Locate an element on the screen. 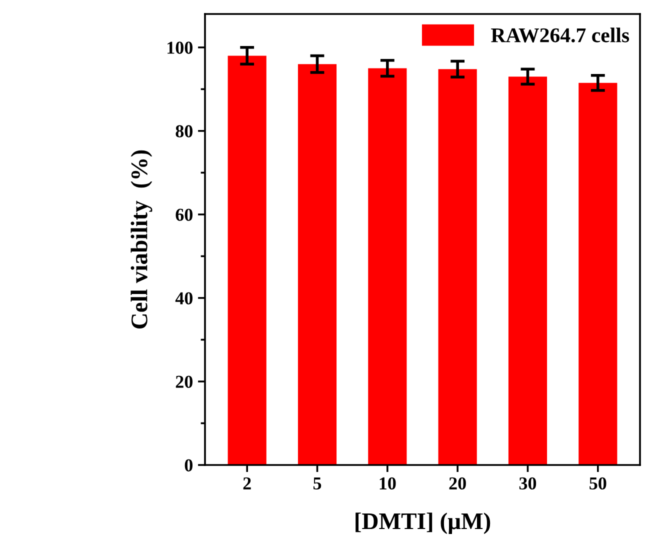  y-axis-title: Cell viability (%) is located at coordinates (141, 239).